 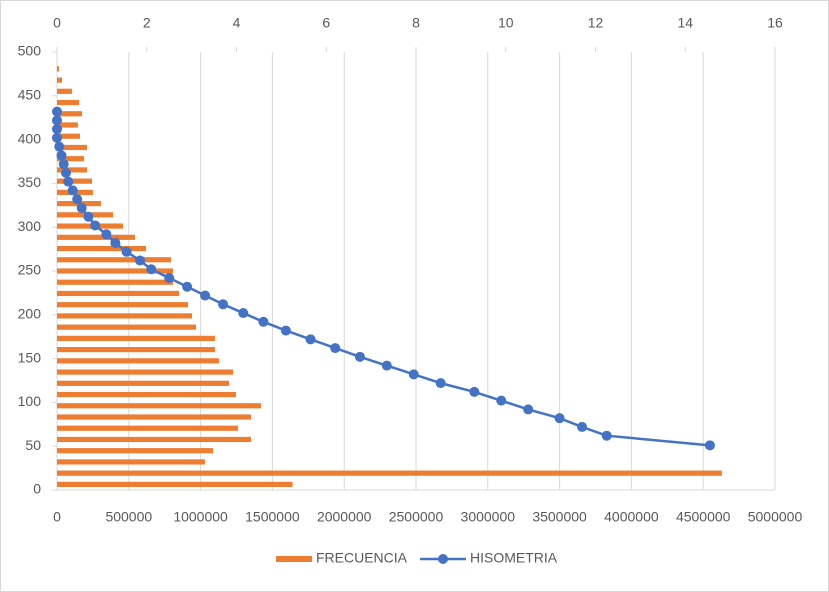 What do you see at coordinates (30, 357) in the screenshot?
I see `y-tick-label: 150` at bounding box center [30, 357].